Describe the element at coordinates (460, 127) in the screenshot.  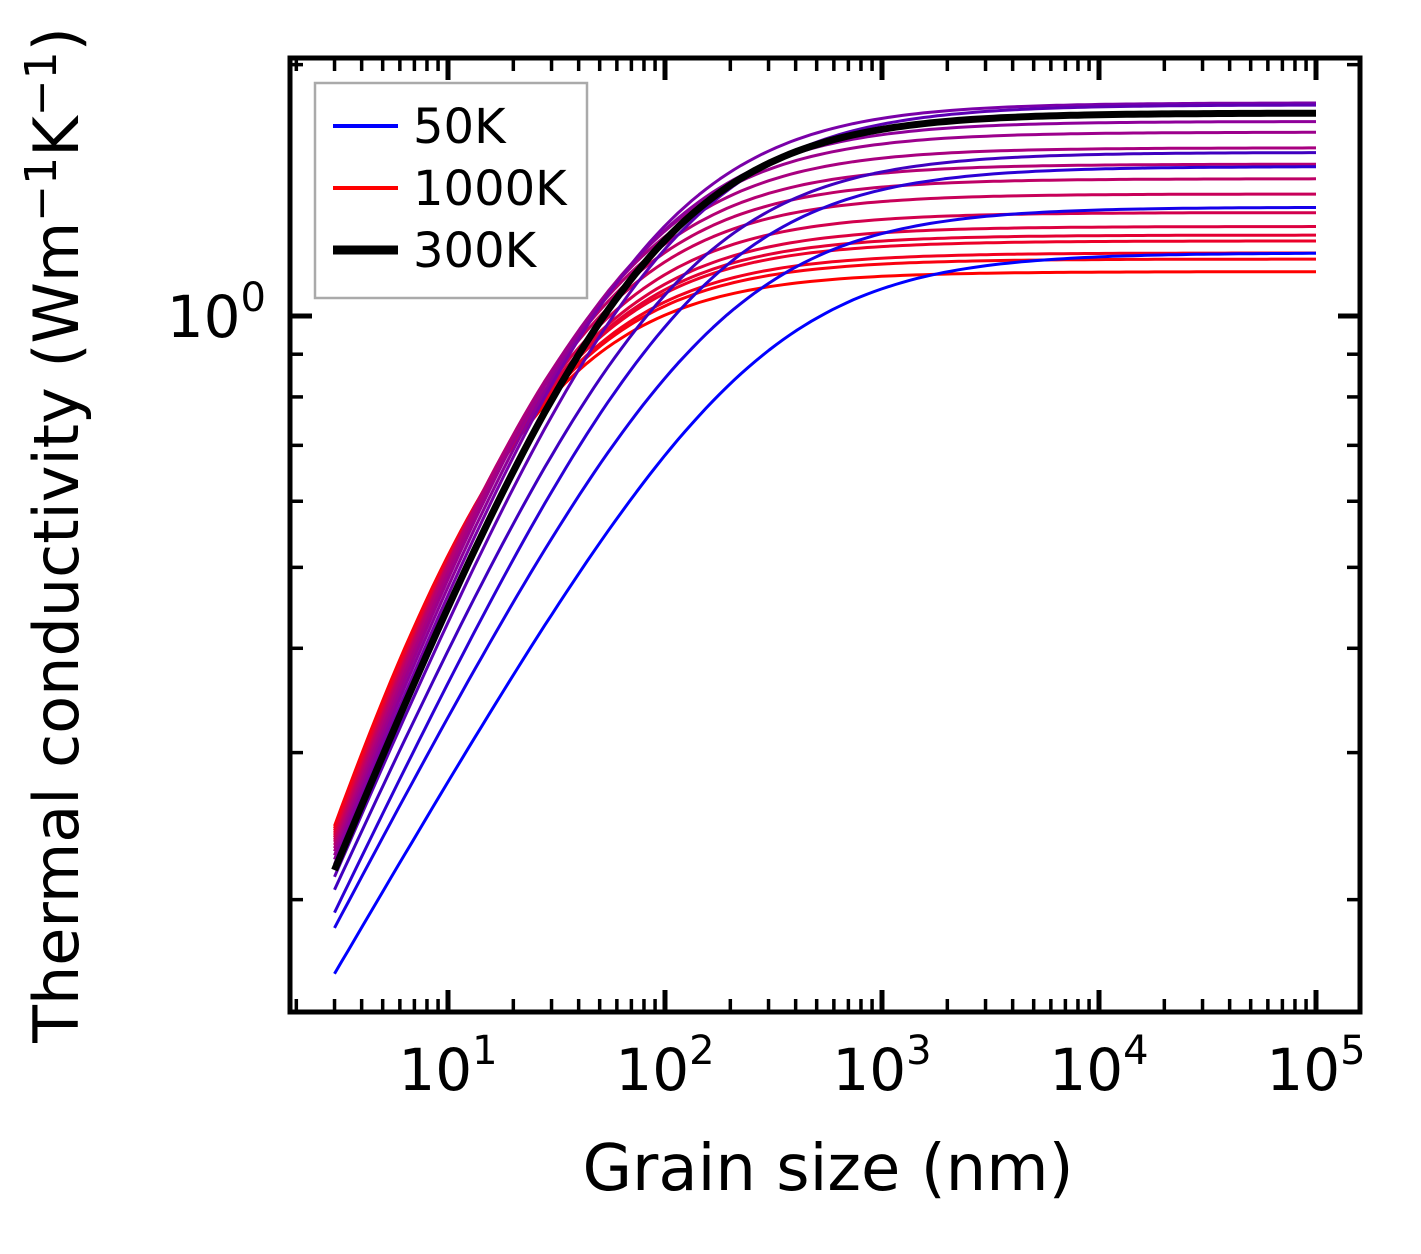
I see `legend-label-50K: 50K` at that location.